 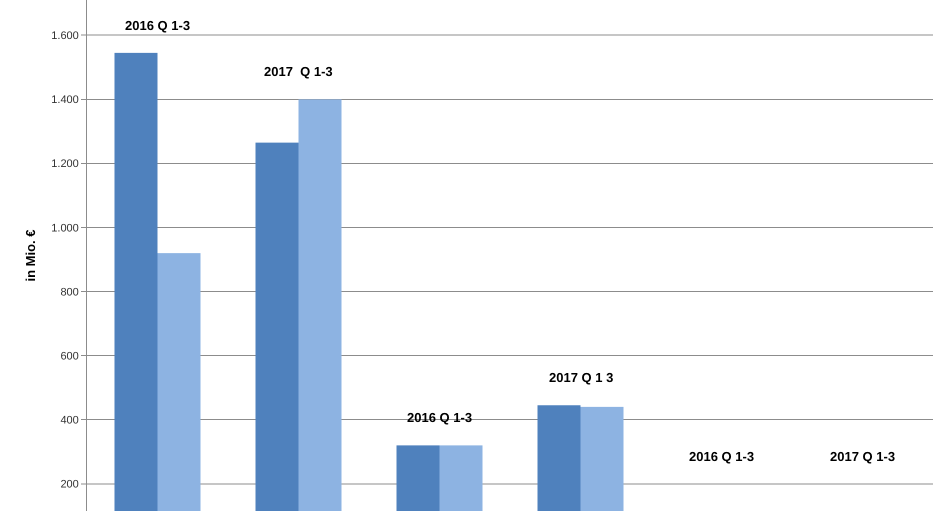 I want to click on y-tick-label: 800, so click(x=69, y=292).